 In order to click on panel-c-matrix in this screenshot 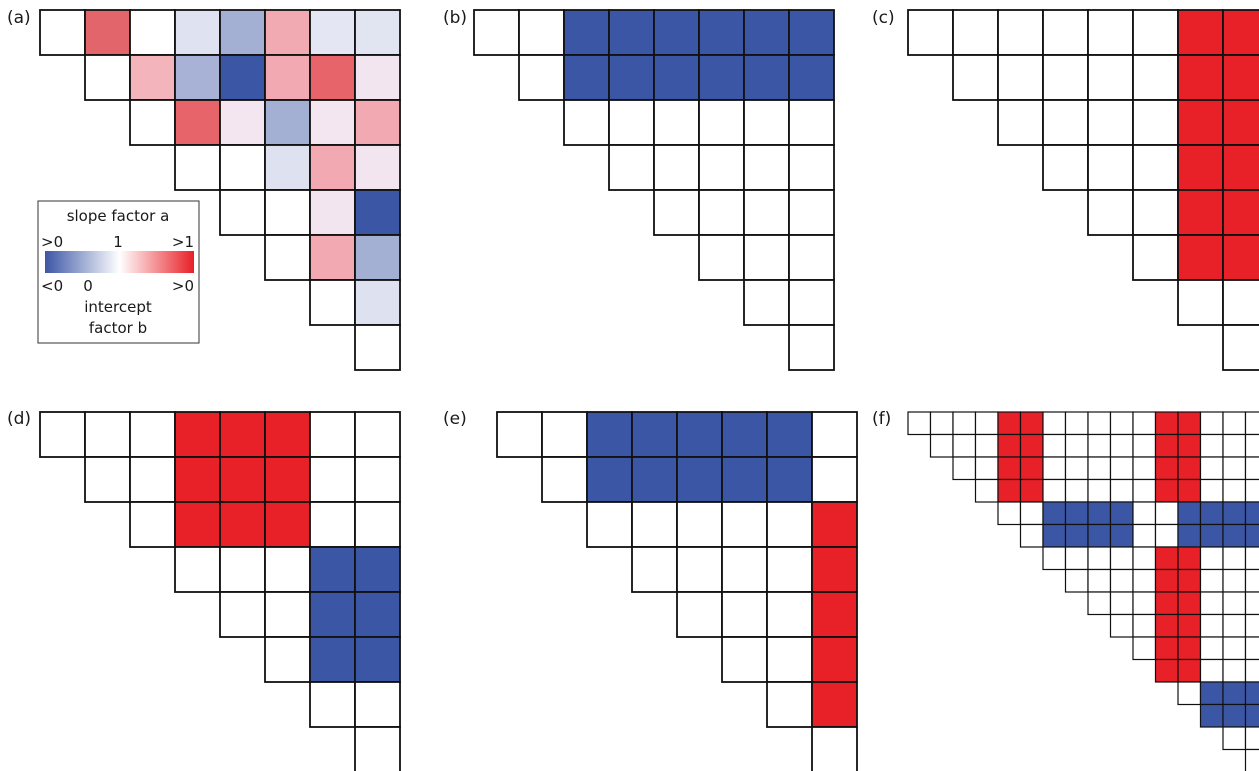, I will do `click(1083, 190)`.